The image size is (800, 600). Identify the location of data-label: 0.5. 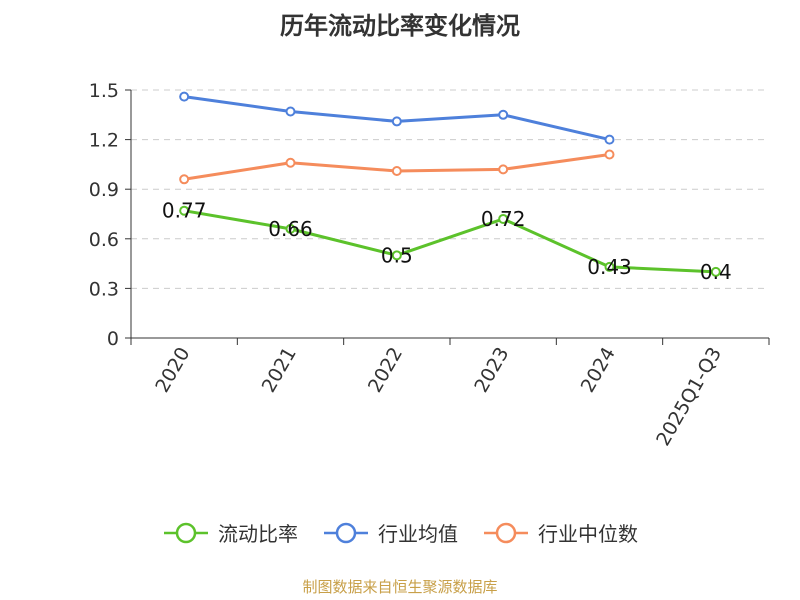
(397, 255).